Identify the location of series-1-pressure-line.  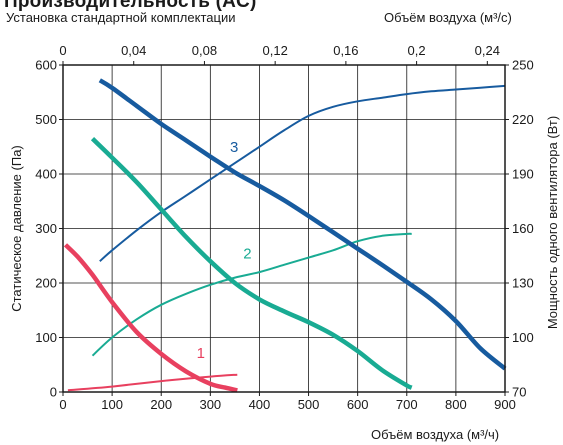
(150, 318).